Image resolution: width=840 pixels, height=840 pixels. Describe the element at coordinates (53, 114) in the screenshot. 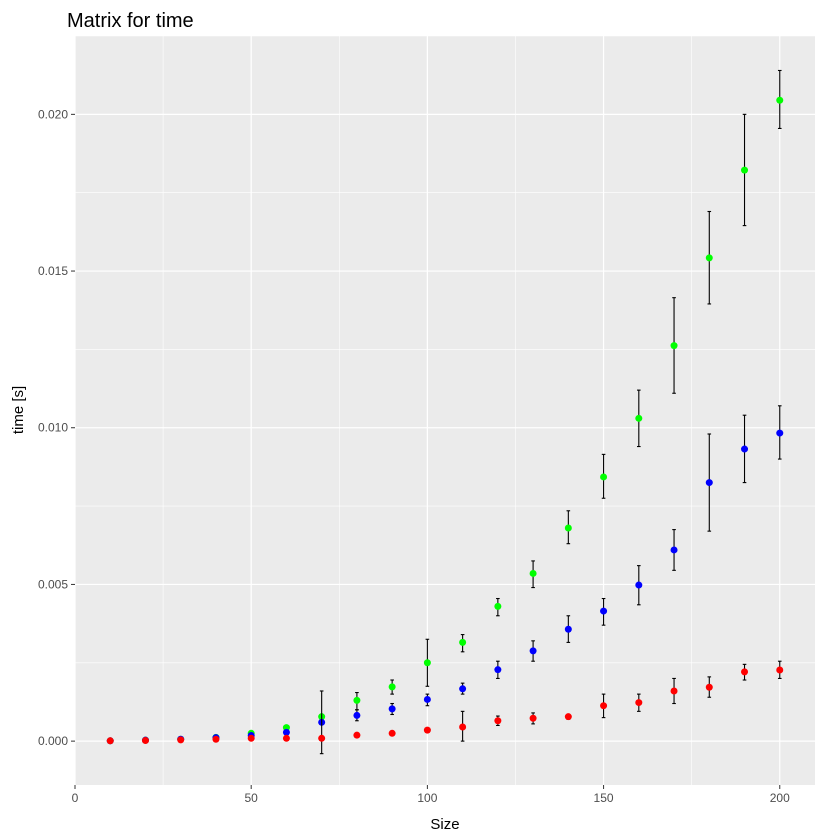

I see `y-tick-label: 0.020` at that location.